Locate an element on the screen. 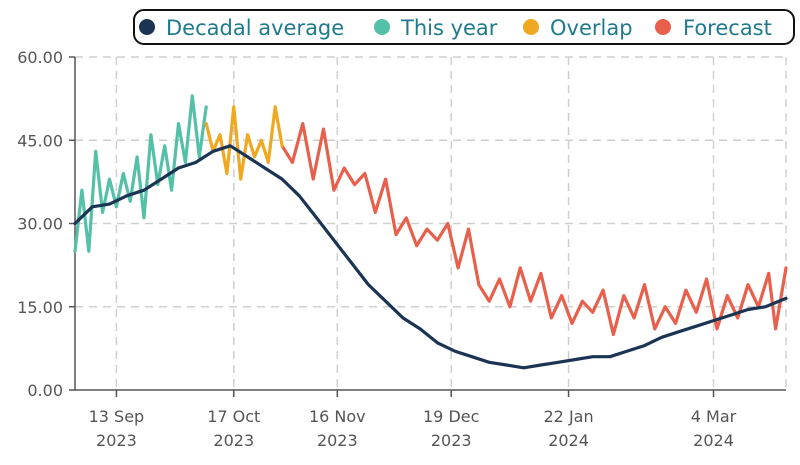 The width and height of the screenshot is (800, 465). legend-marker-forecast is located at coordinates (663, 27).